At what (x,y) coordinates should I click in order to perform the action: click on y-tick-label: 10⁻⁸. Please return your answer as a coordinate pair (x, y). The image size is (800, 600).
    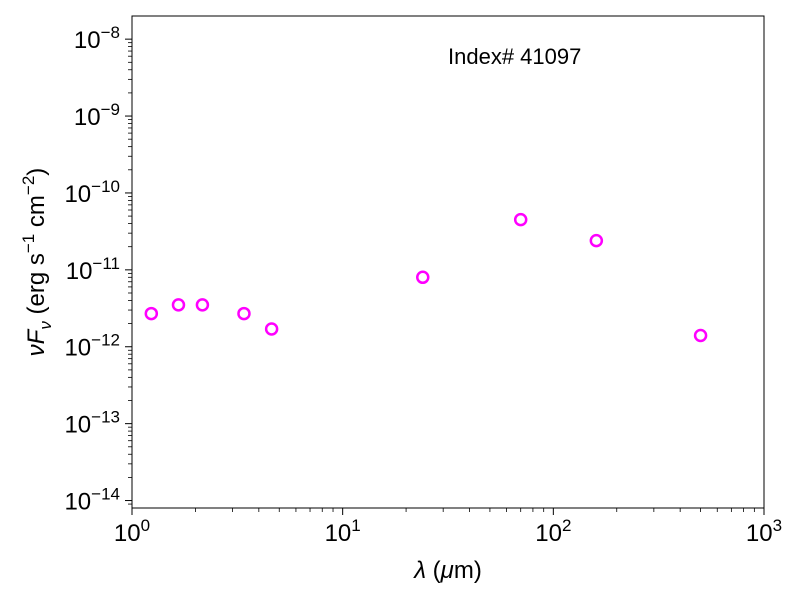
    Looking at the image, I should click on (97, 38).